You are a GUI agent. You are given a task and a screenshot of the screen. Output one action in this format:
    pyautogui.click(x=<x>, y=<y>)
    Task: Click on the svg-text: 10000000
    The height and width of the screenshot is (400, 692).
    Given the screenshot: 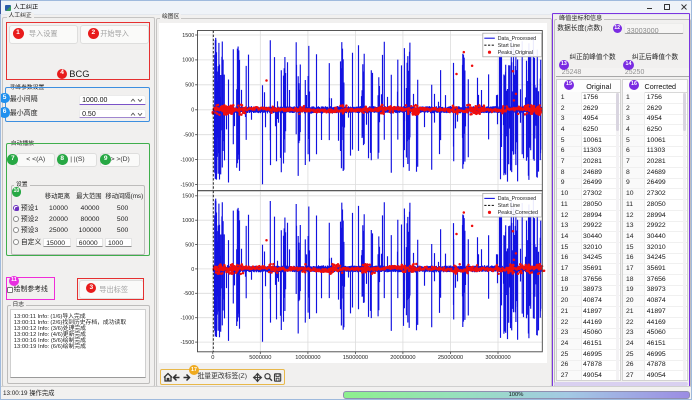 What is the action you would take?
    pyautogui.click(x=307, y=358)
    